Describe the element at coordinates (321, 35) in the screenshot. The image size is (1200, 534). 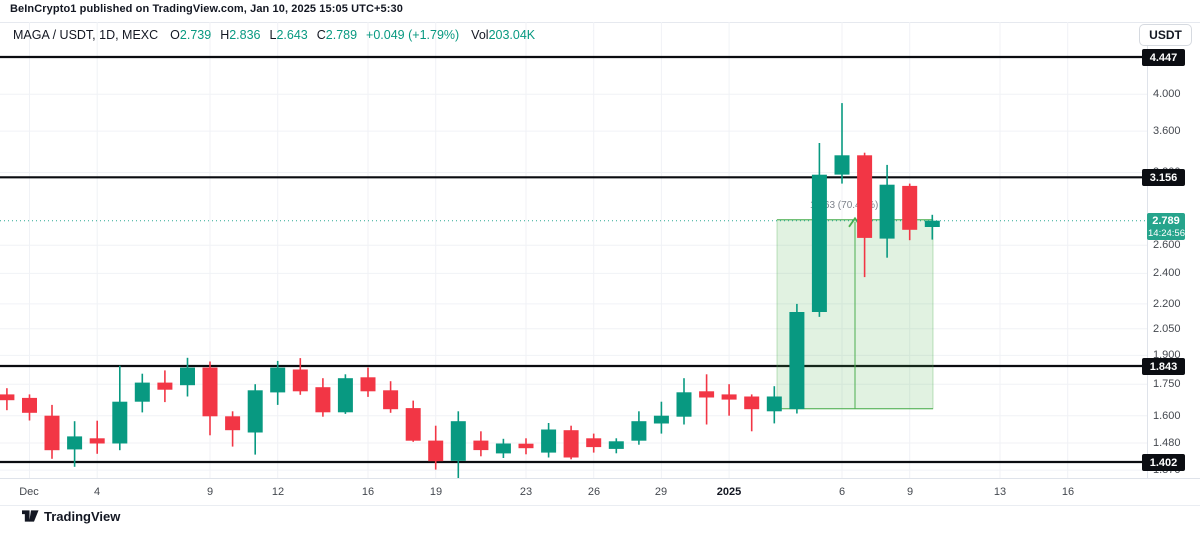
I see `legend-close-label: C` at that location.